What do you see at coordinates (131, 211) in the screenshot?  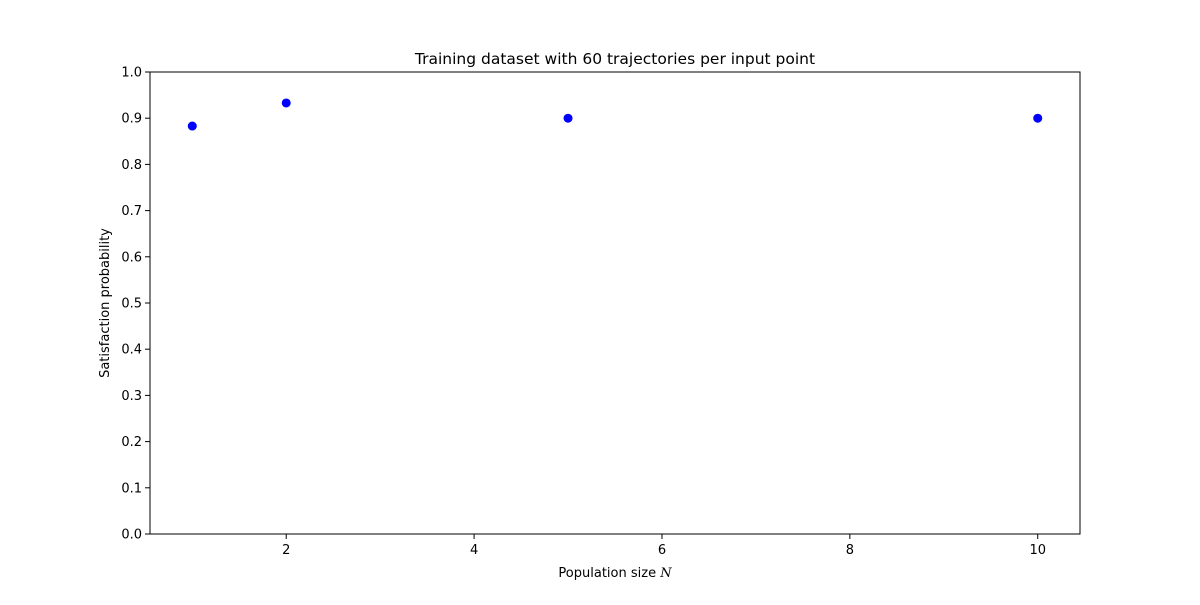 I see `y-tick-label: 0.7` at bounding box center [131, 211].